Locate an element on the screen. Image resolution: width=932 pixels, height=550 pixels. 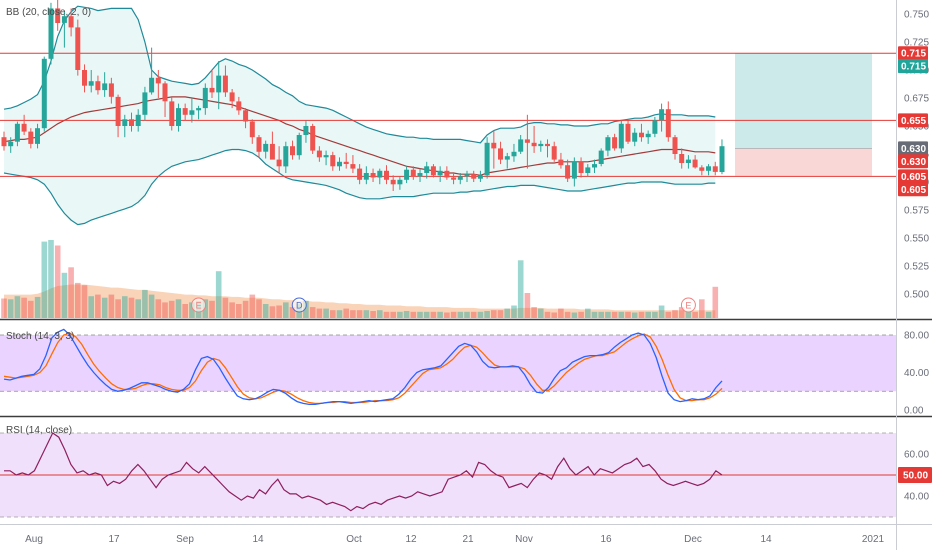
bb-indicator-label: BB (20, close, 2, 0) is located at coordinates (48, 12).